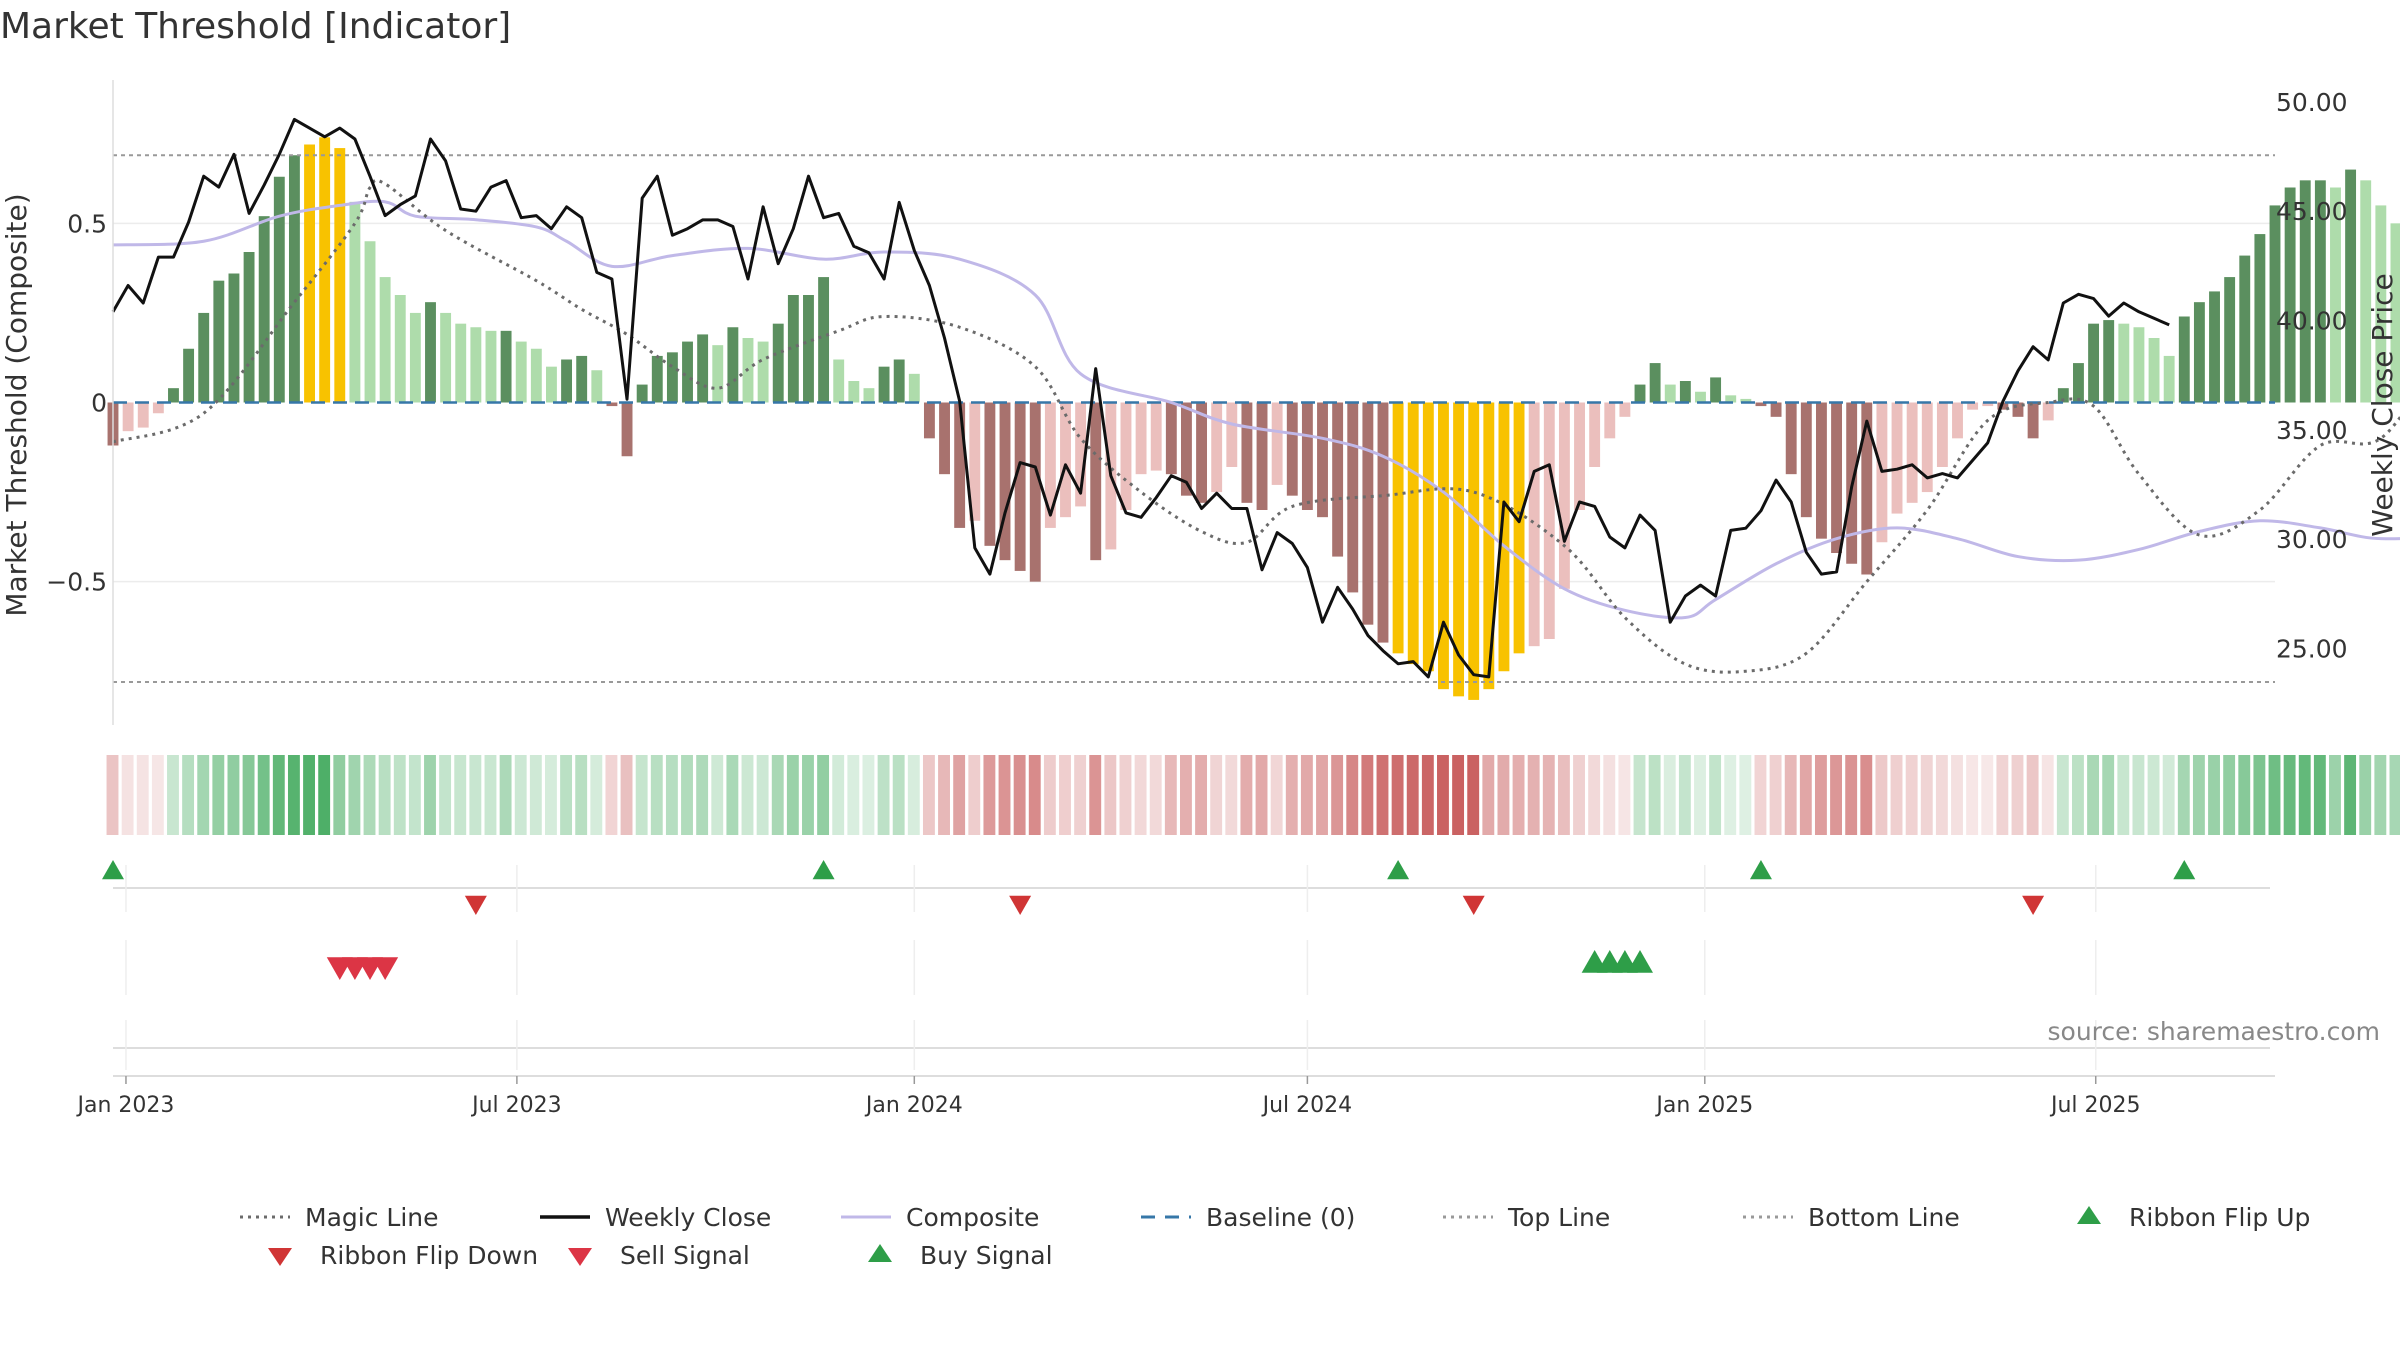 The width and height of the screenshot is (2400, 1354). Describe the element at coordinates (1307, 1105) in the screenshot. I see `x-tick-label: Jul 2024` at that location.